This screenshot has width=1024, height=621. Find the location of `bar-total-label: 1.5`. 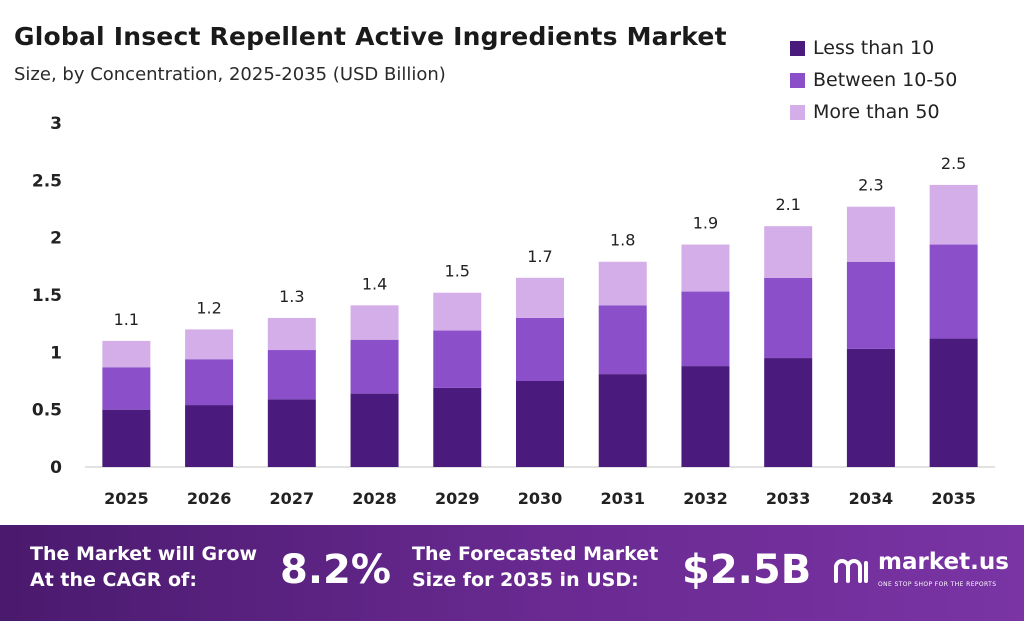

bar-total-label: 1.5 is located at coordinates (457, 271).